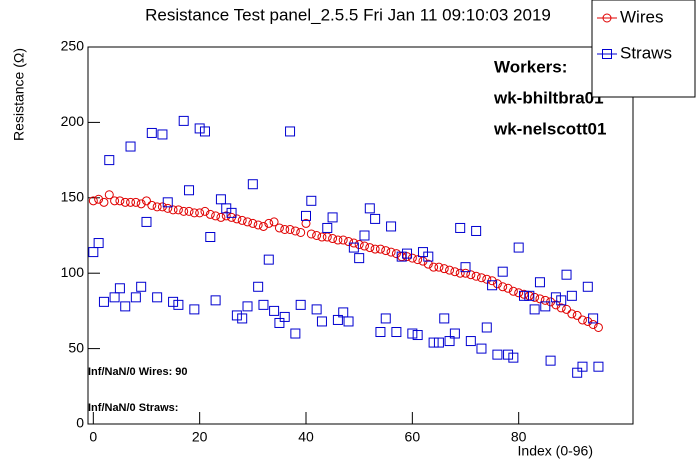 This screenshot has width=696, height=472. I want to click on y-tick-label: 200, so click(73, 121).